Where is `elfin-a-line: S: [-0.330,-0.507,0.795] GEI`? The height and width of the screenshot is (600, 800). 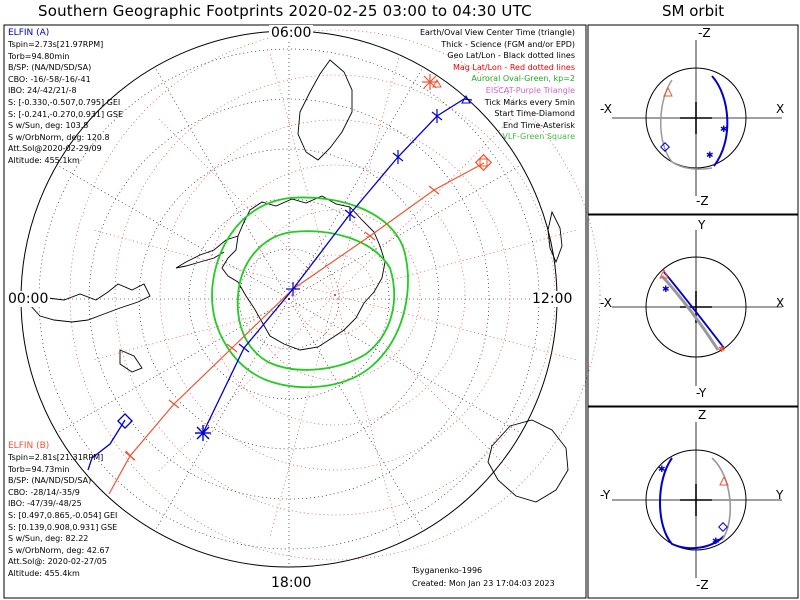 elfin-a-line: S: [-0.330,-0.507,0.795] GEI is located at coordinates (64, 102).